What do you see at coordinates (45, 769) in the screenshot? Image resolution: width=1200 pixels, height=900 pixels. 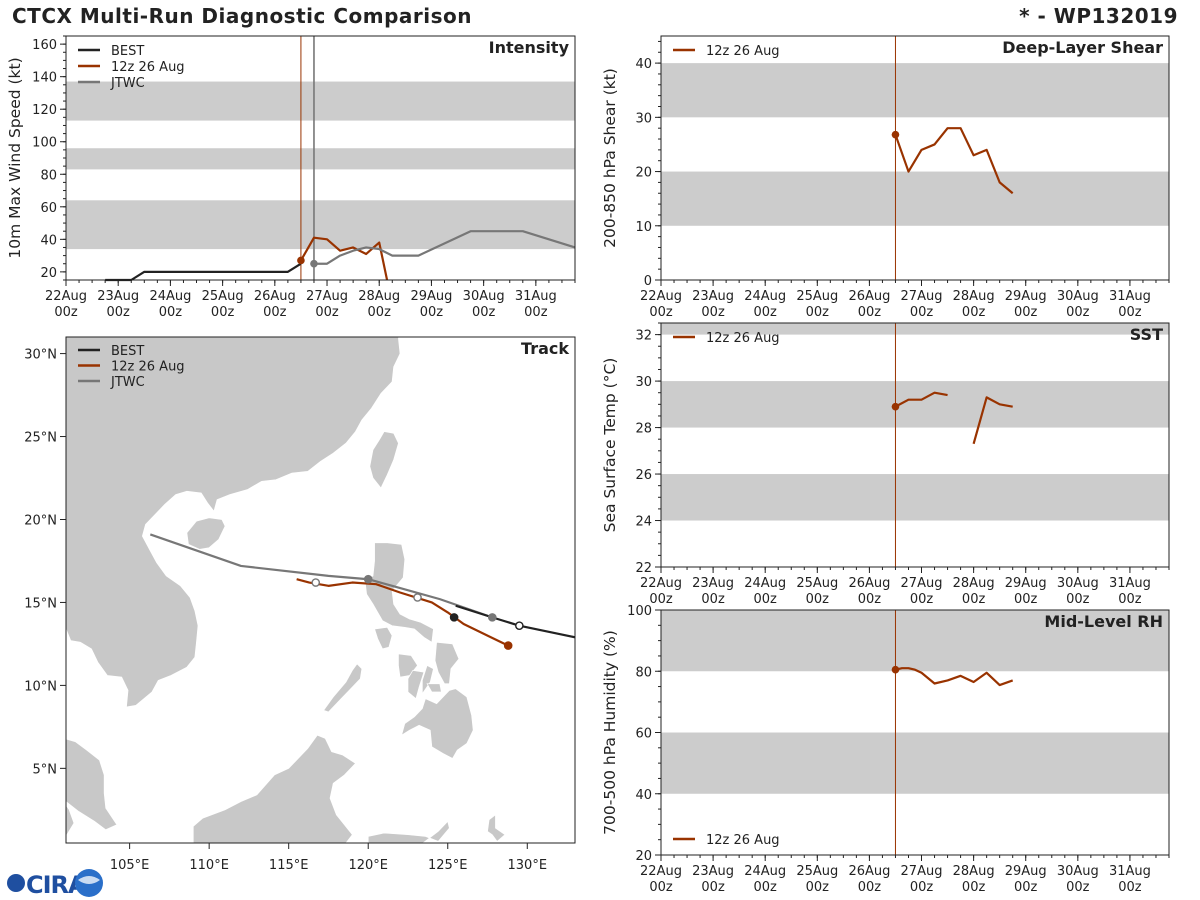 I see `track-ytick-label: 5°N` at bounding box center [45, 769].